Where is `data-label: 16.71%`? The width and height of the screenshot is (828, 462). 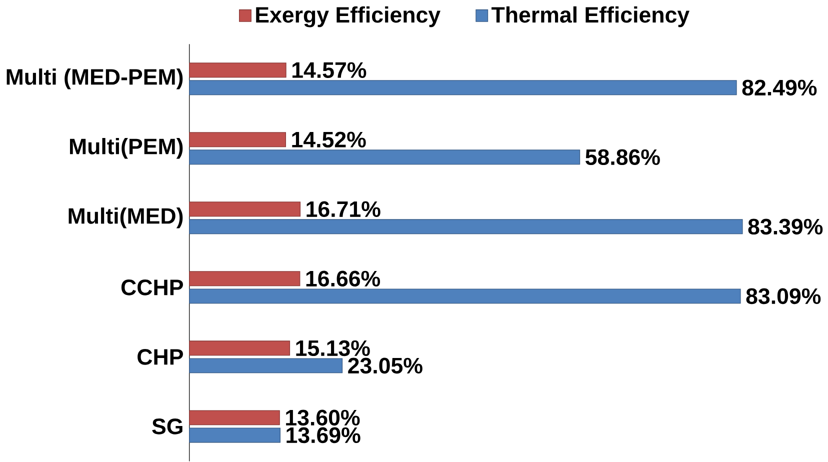
data-label: 16.71% is located at coordinates (343, 209).